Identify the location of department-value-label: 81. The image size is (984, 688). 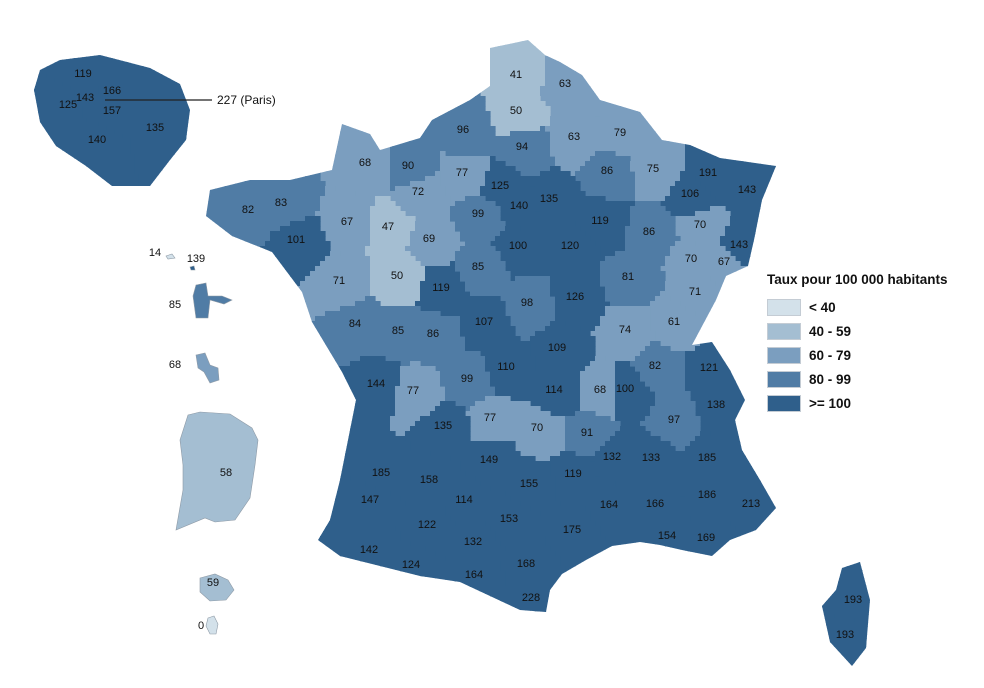
(628, 277).